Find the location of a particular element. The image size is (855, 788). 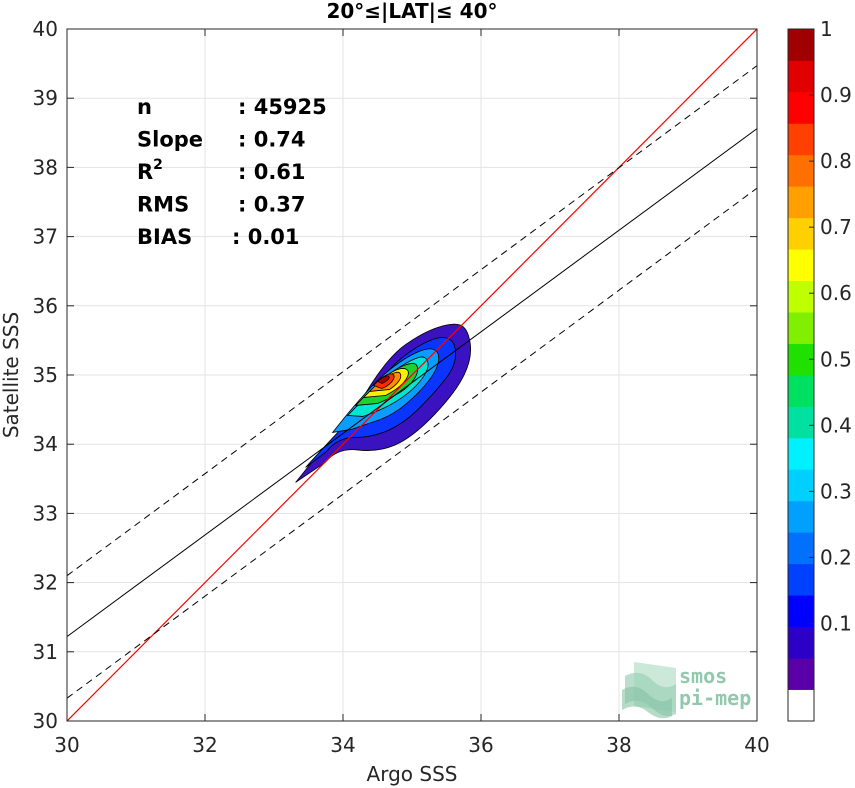

stat-value: : 0.37 is located at coordinates (272, 205).